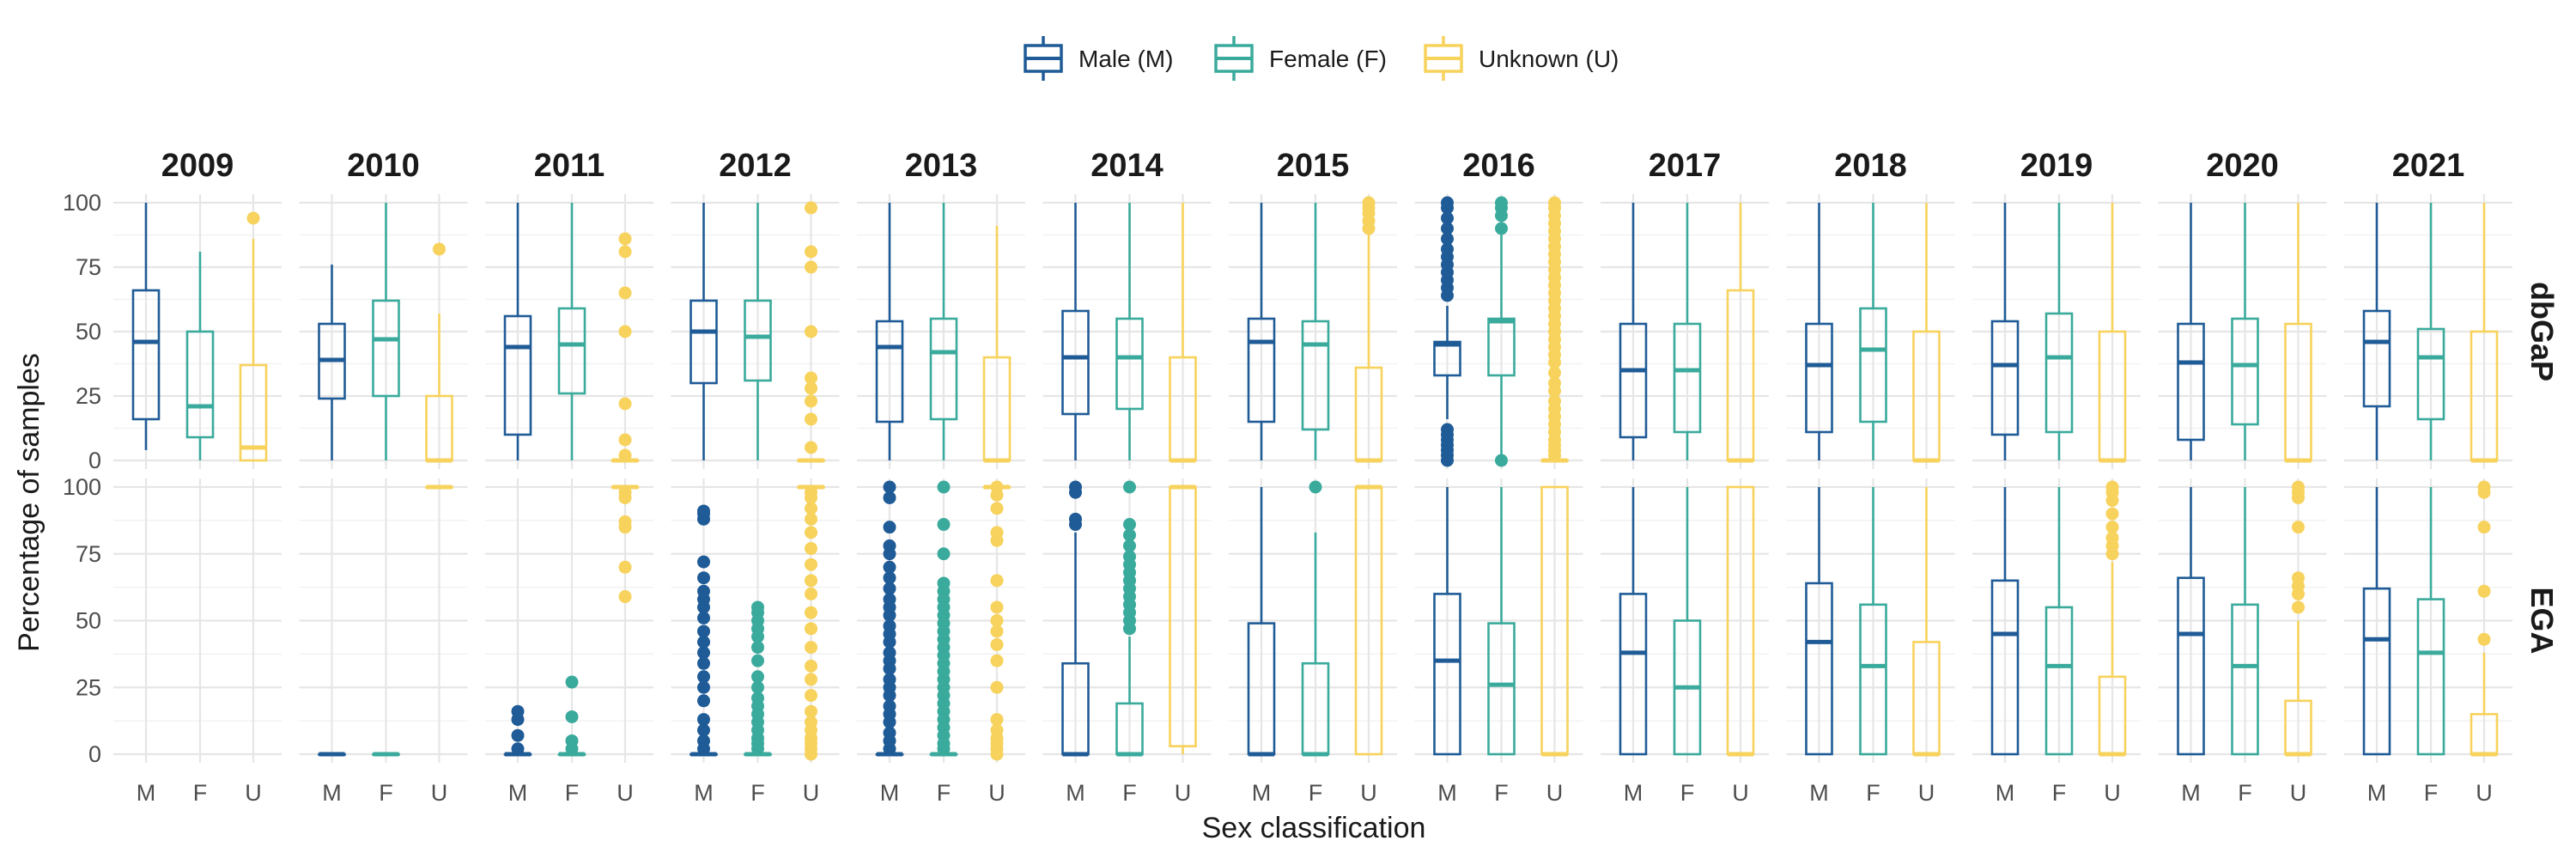 The image size is (2576, 859). I want to click on facet-title-2013: 2013, so click(941, 166).